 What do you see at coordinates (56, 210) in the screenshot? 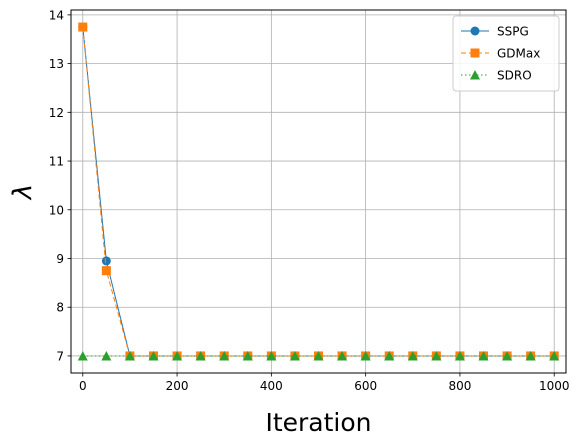
I see `y-tick-label: 10` at bounding box center [56, 210].